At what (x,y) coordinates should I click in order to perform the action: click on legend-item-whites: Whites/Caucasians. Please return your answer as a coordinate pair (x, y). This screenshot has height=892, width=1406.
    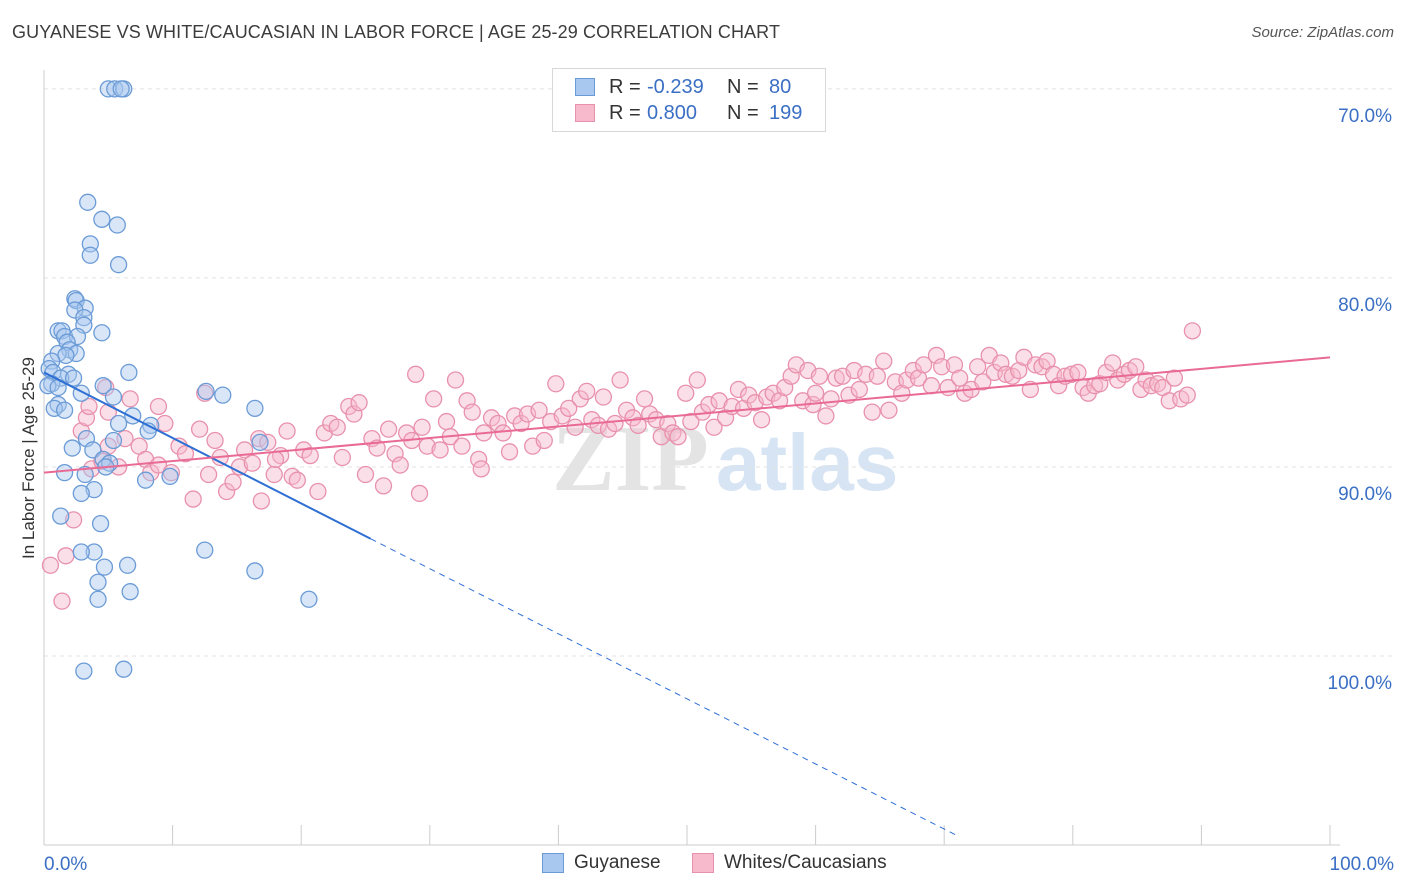
    Looking at the image, I should click on (789, 863).